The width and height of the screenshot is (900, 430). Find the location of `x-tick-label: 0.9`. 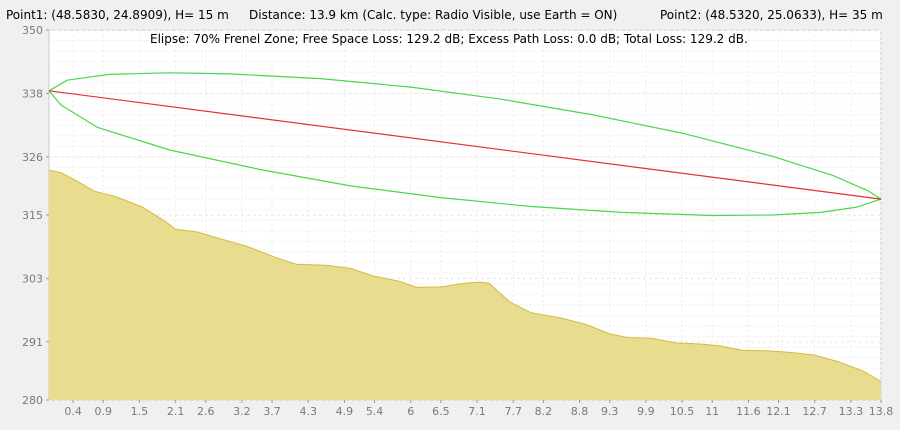

x-tick-label: 0.9 is located at coordinates (104, 411).